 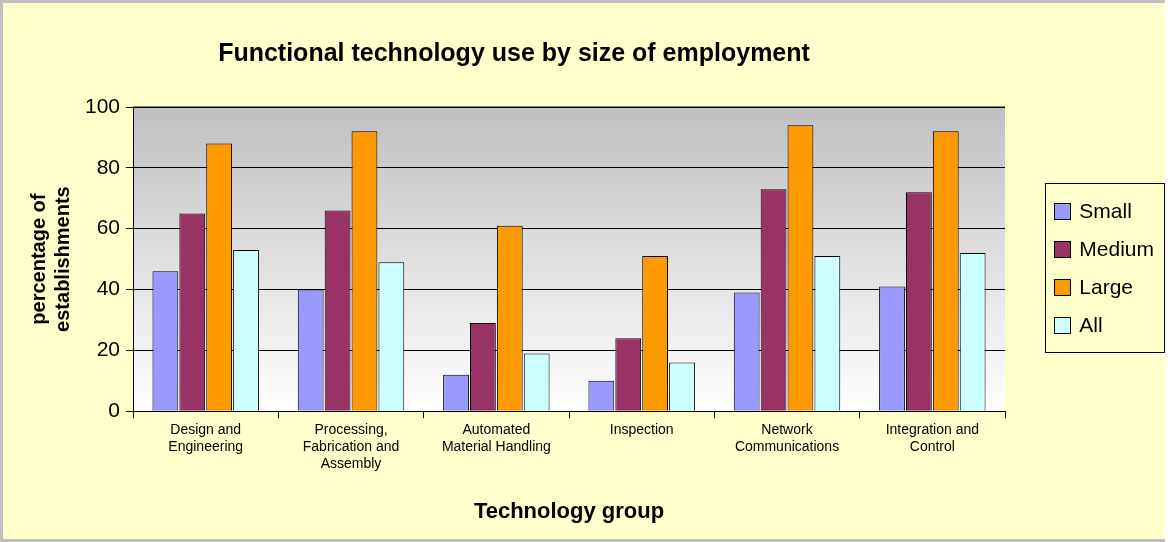 What do you see at coordinates (108, 227) in the screenshot?
I see `y-tick-label: 60` at bounding box center [108, 227].